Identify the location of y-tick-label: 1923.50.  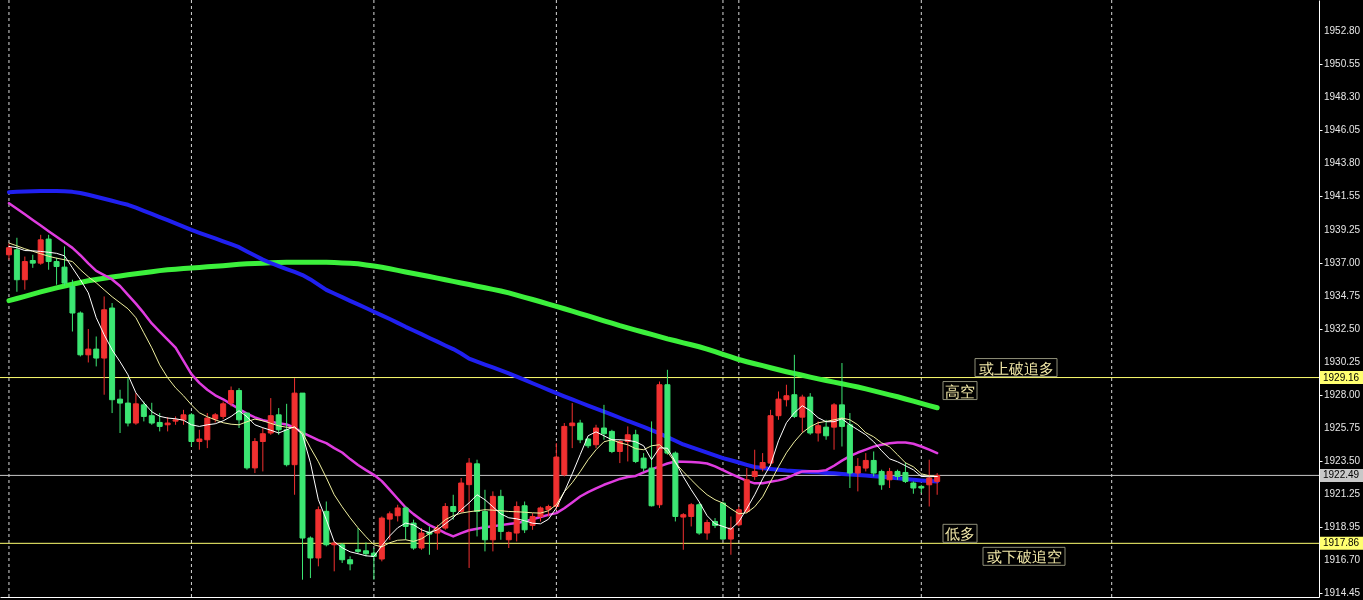
(1342, 460).